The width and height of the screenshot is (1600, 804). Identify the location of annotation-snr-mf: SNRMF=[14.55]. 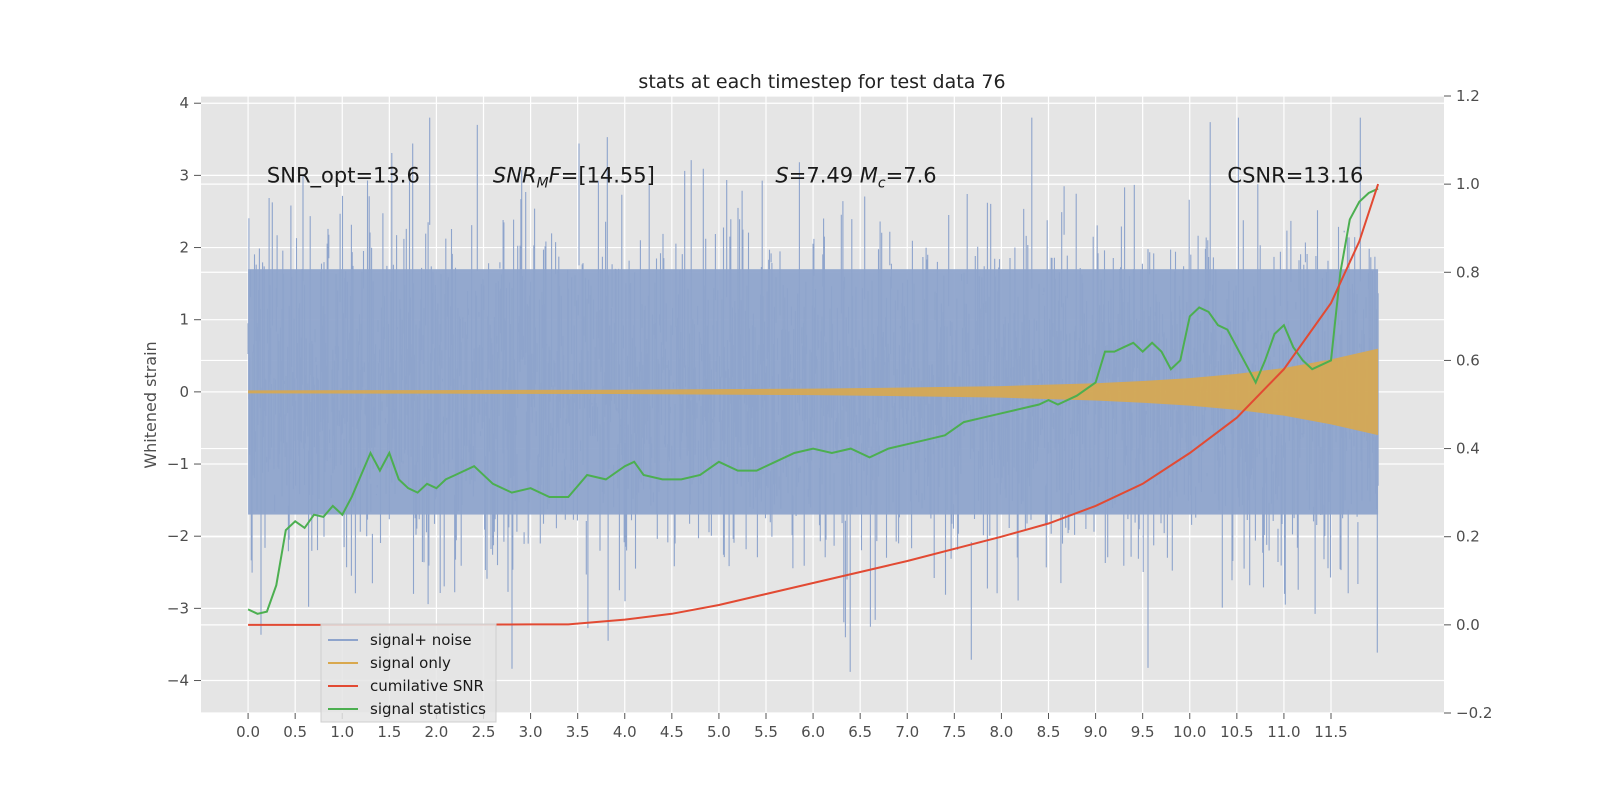
(574, 177).